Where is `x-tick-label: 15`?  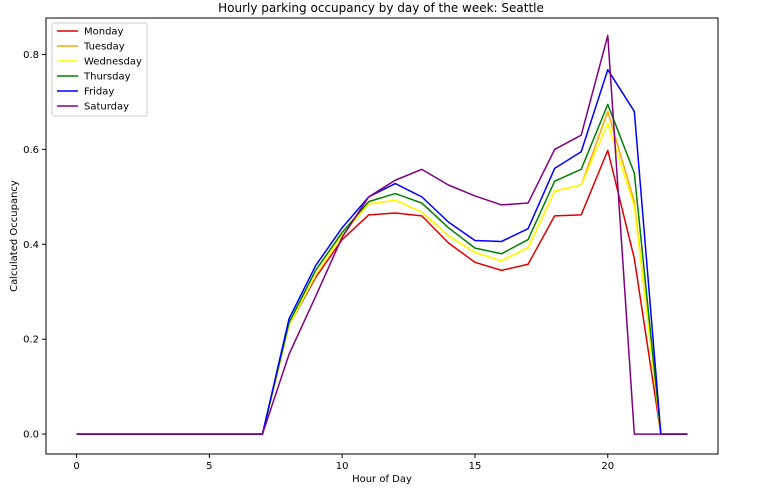 x-tick-label: 15 is located at coordinates (475, 466).